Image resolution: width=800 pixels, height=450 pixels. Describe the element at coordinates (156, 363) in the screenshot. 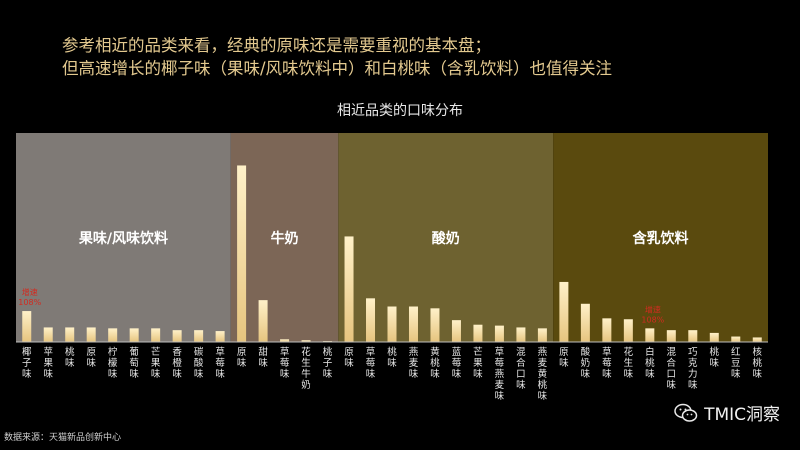

I see `tick-label-0-6: 芒果味` at that location.